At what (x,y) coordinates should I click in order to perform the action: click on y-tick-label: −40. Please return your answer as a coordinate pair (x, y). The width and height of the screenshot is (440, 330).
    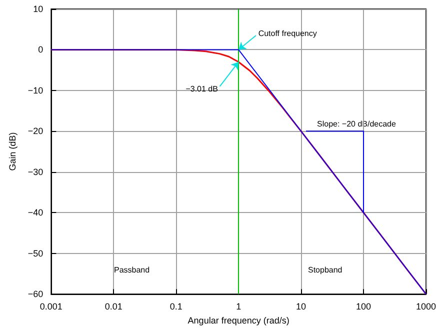
    Looking at the image, I should click on (36, 213).